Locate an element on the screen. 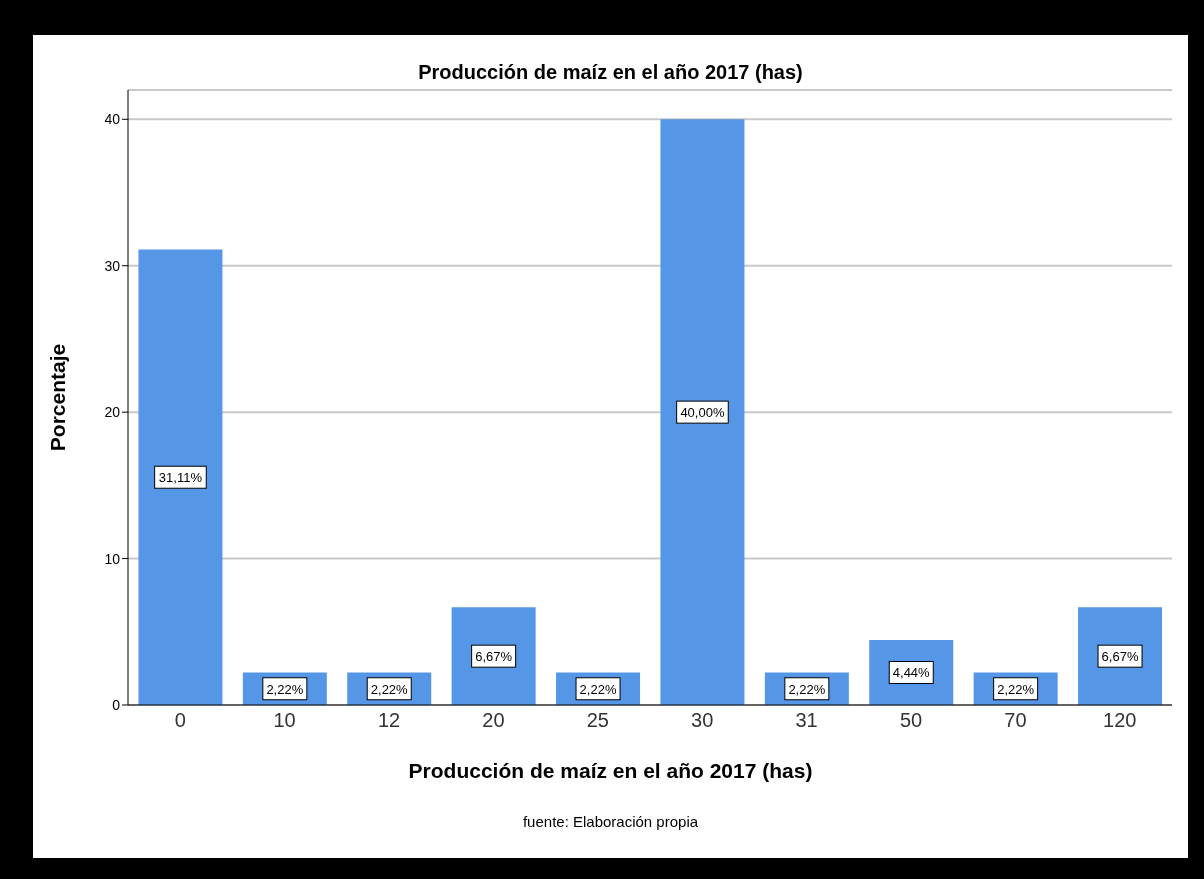 Image resolution: width=1204 pixels, height=879 pixels. chart-title: Producción de maíz en el año 2017 (has) is located at coordinates (610, 72).